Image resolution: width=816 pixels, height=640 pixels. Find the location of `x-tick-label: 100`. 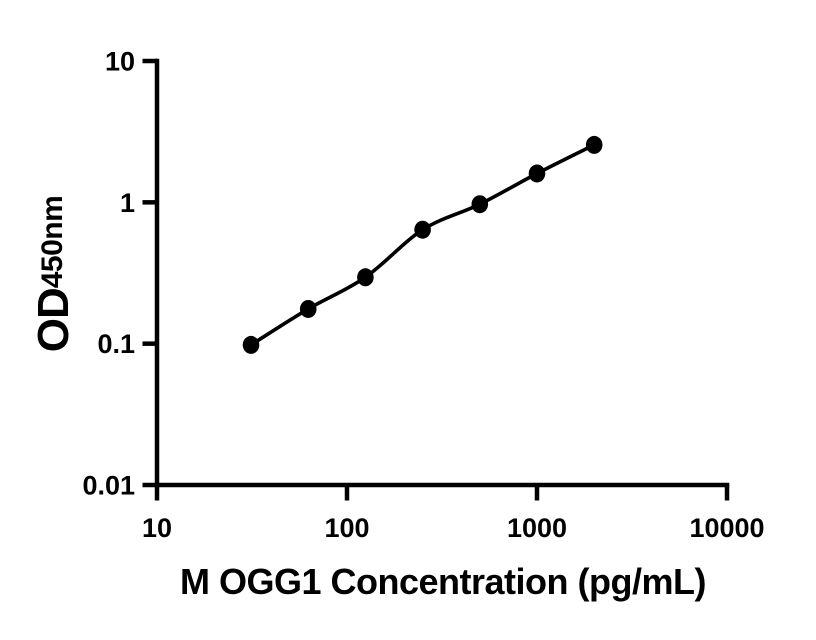

x-tick-label: 100 is located at coordinates (346, 528).